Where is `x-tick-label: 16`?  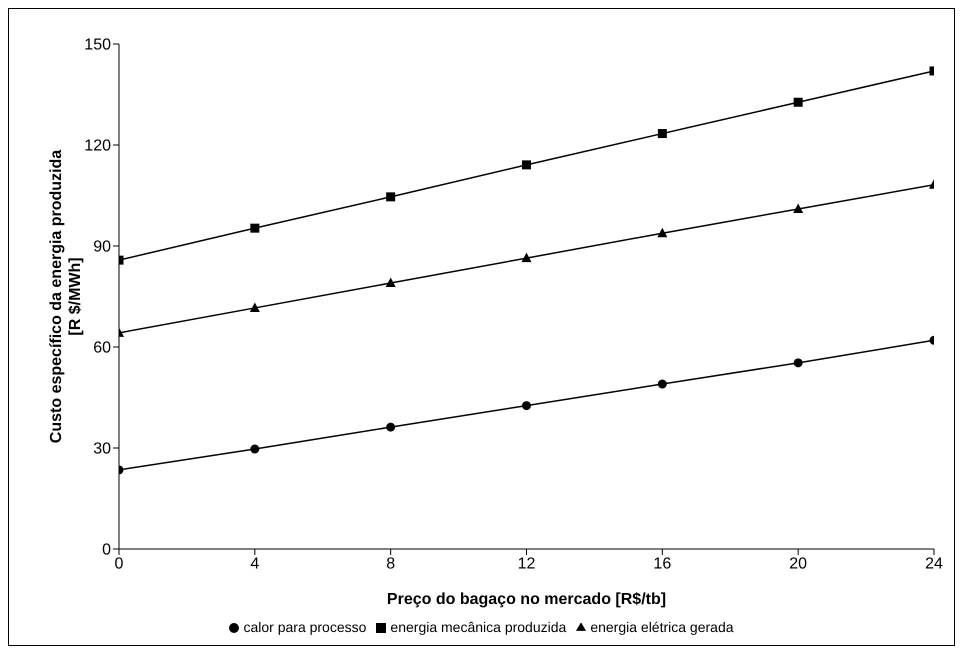 x-tick-label: 16 is located at coordinates (662, 563).